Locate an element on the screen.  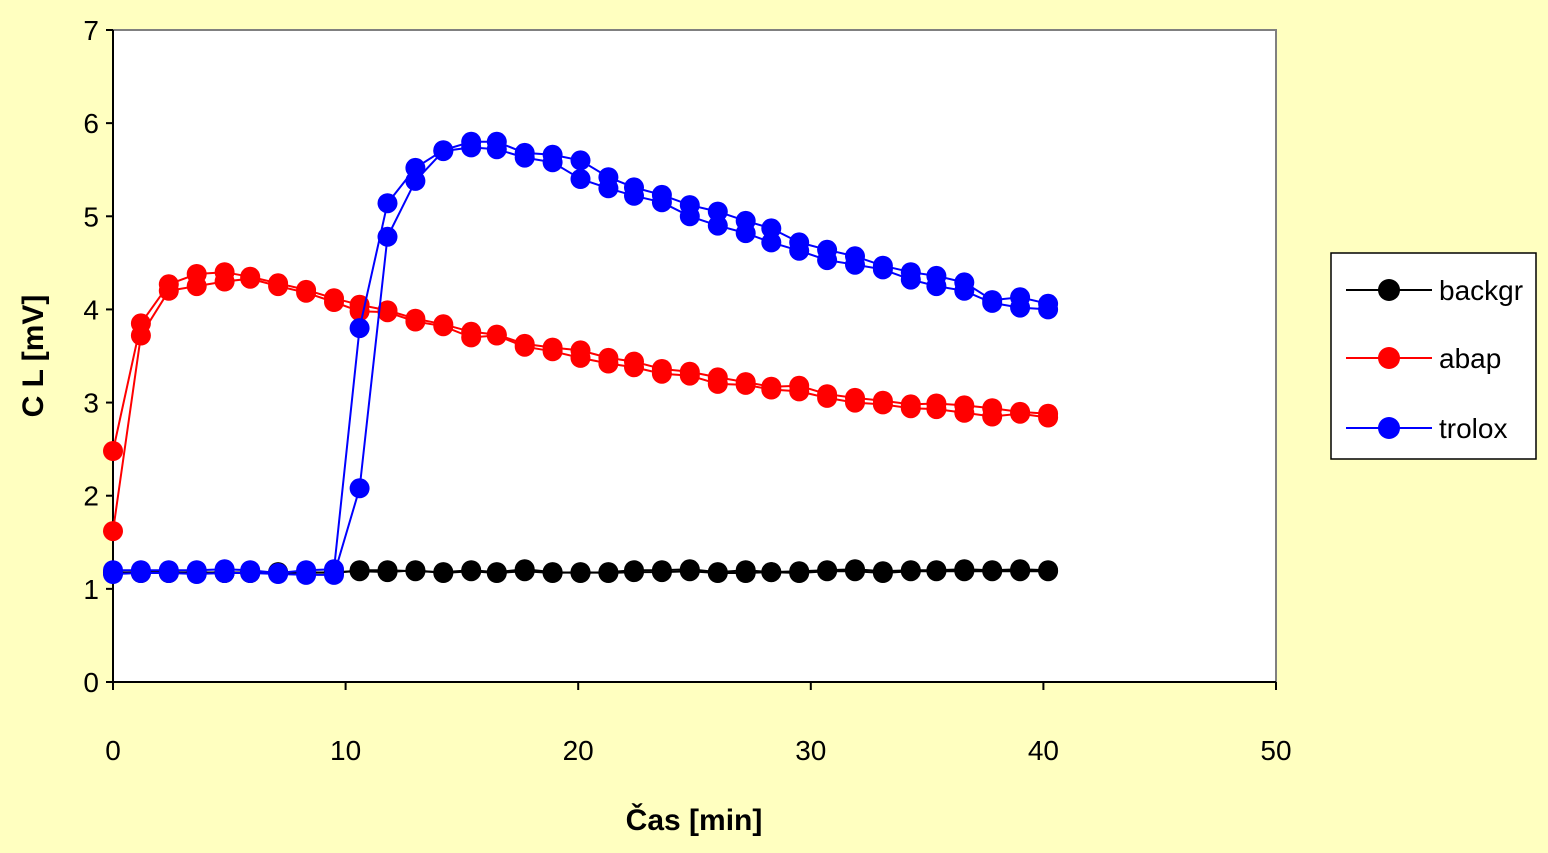
x-tick-label: 10 is located at coordinates (345, 750).